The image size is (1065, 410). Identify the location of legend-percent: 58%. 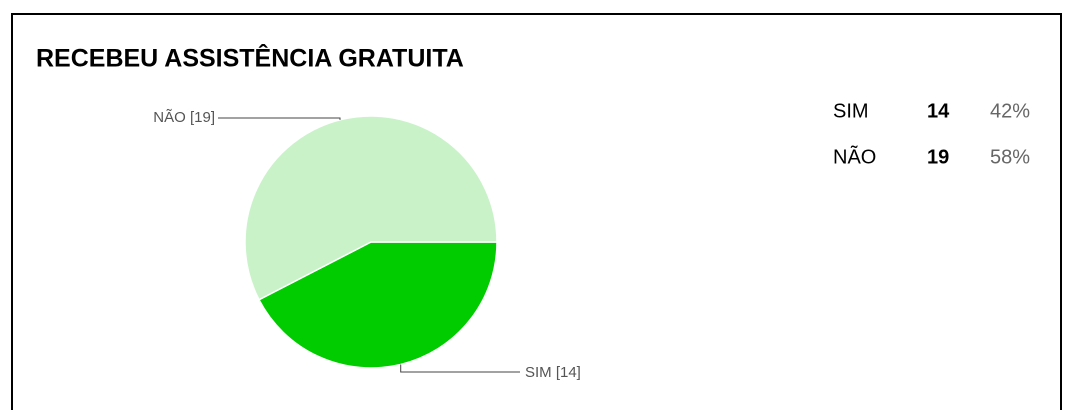
(1010, 157).